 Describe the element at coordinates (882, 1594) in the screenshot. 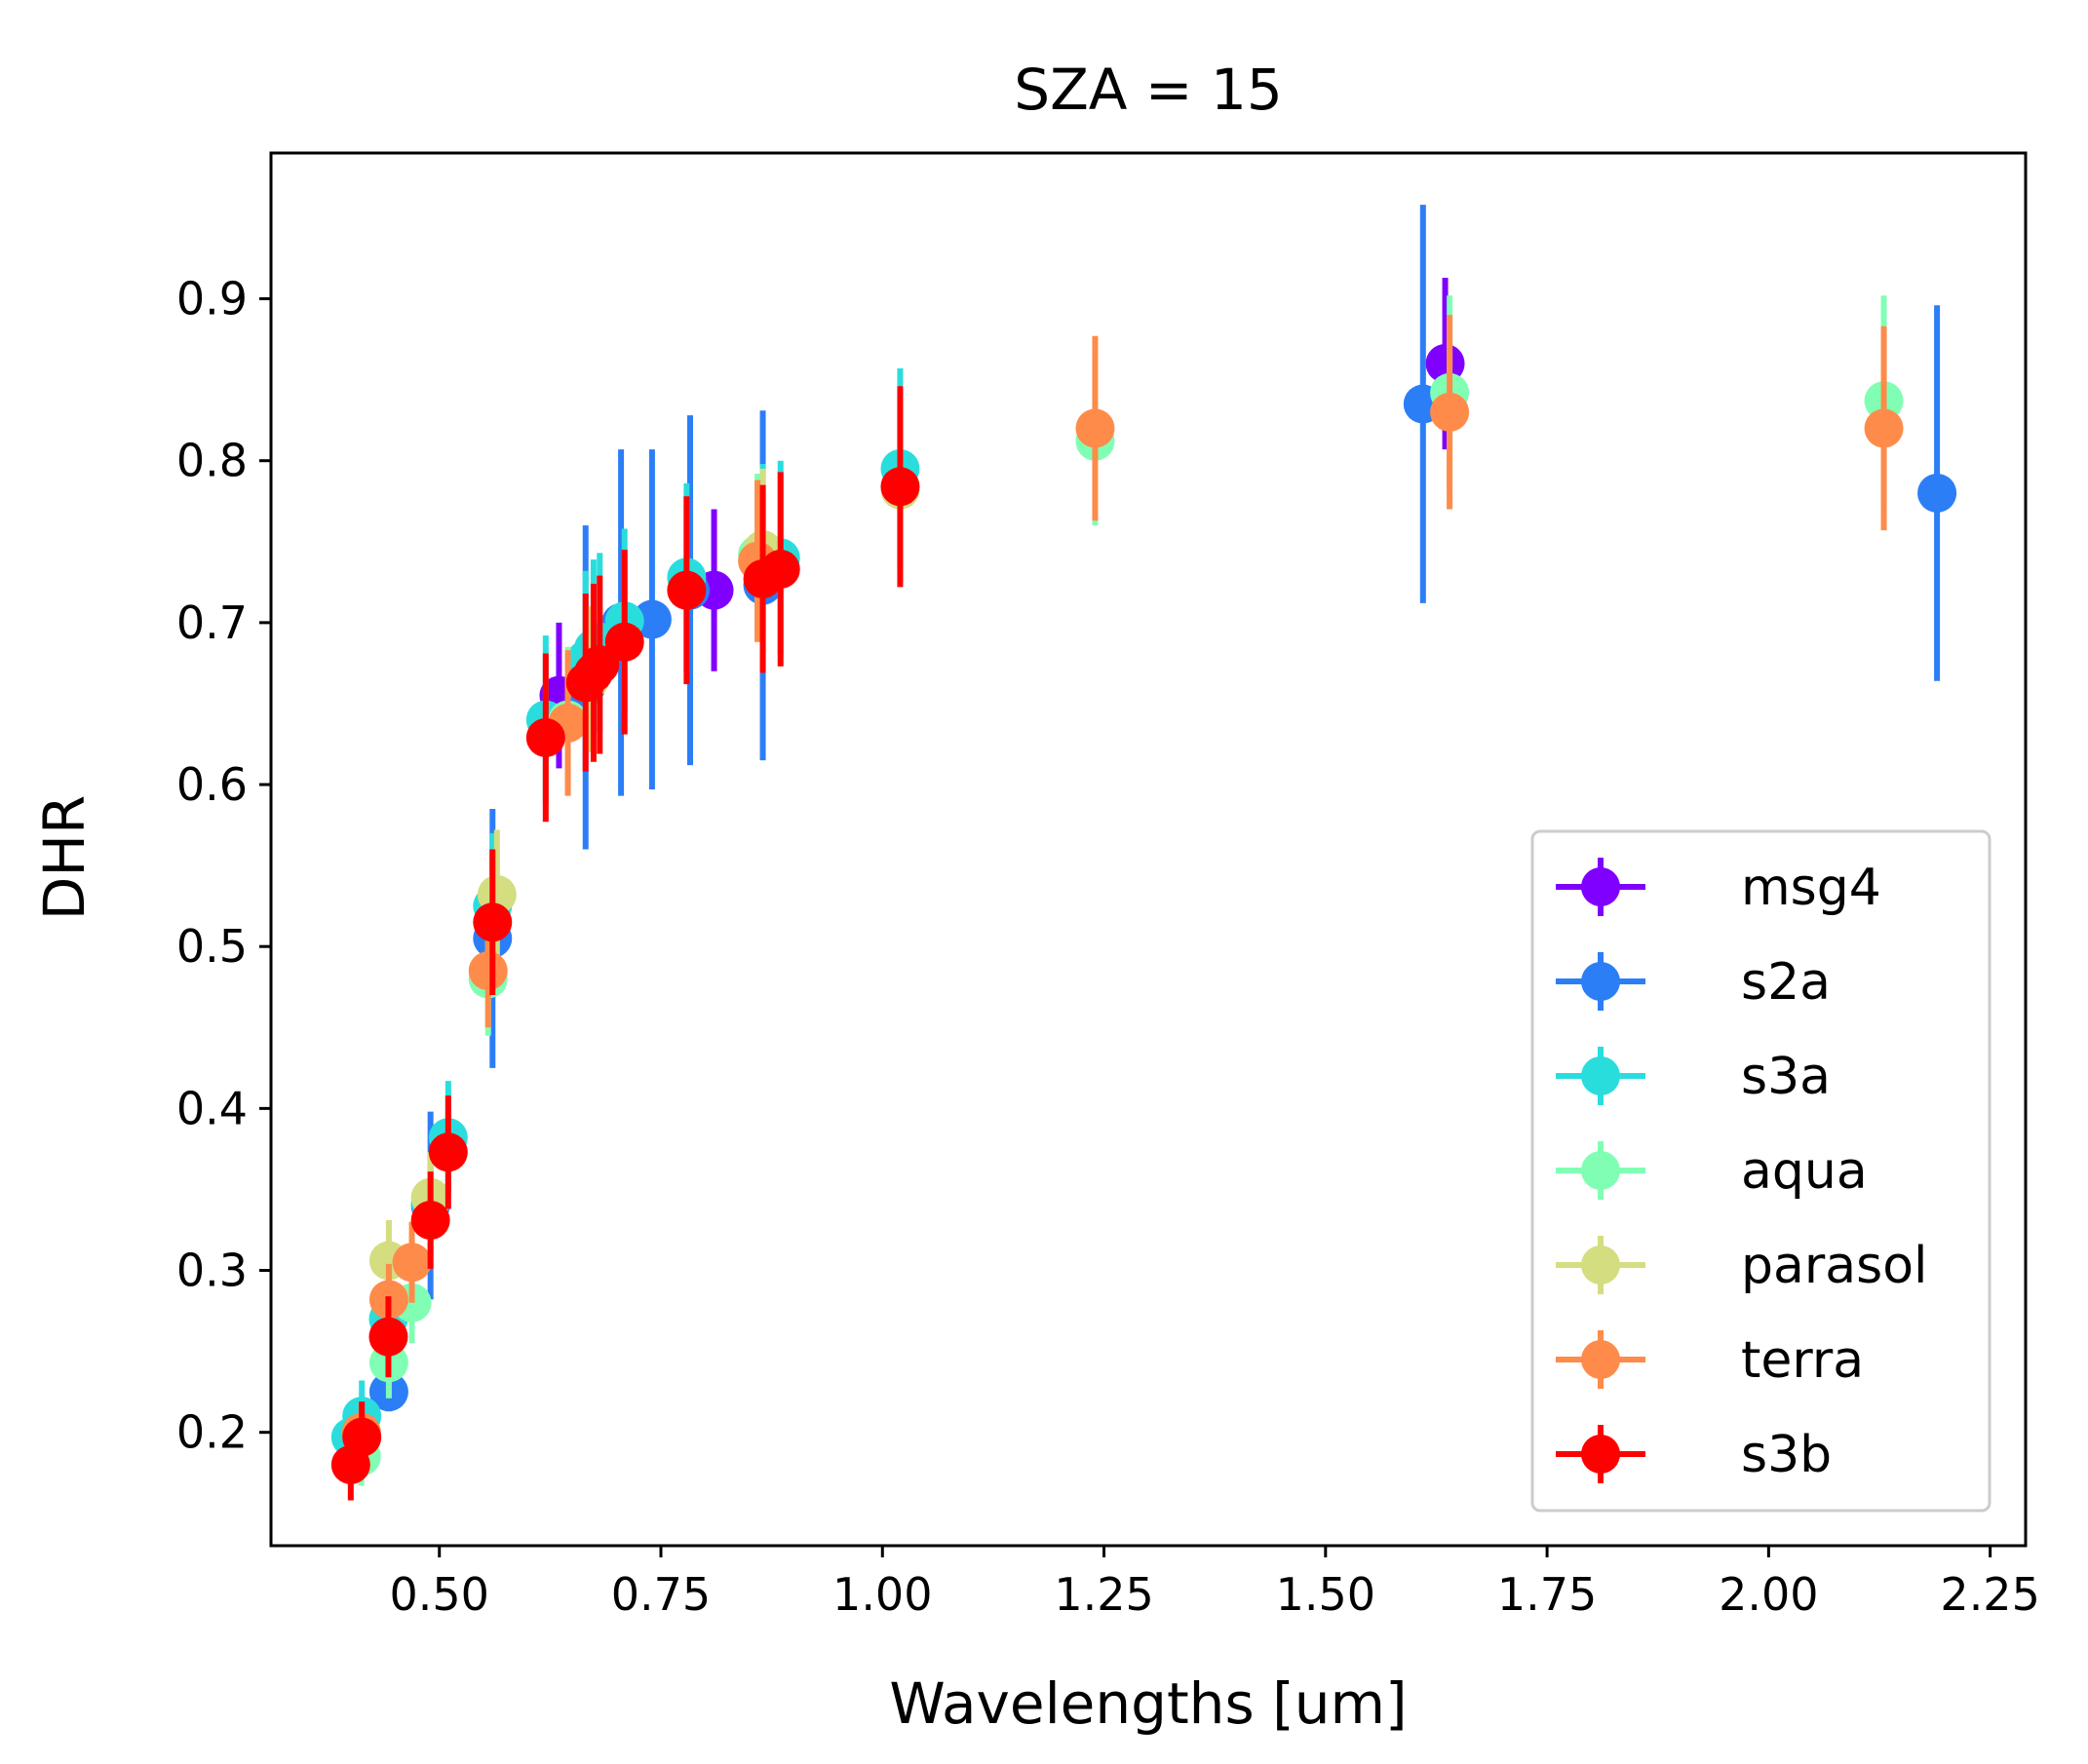

I see `x-tick-label: 1.00` at that location.